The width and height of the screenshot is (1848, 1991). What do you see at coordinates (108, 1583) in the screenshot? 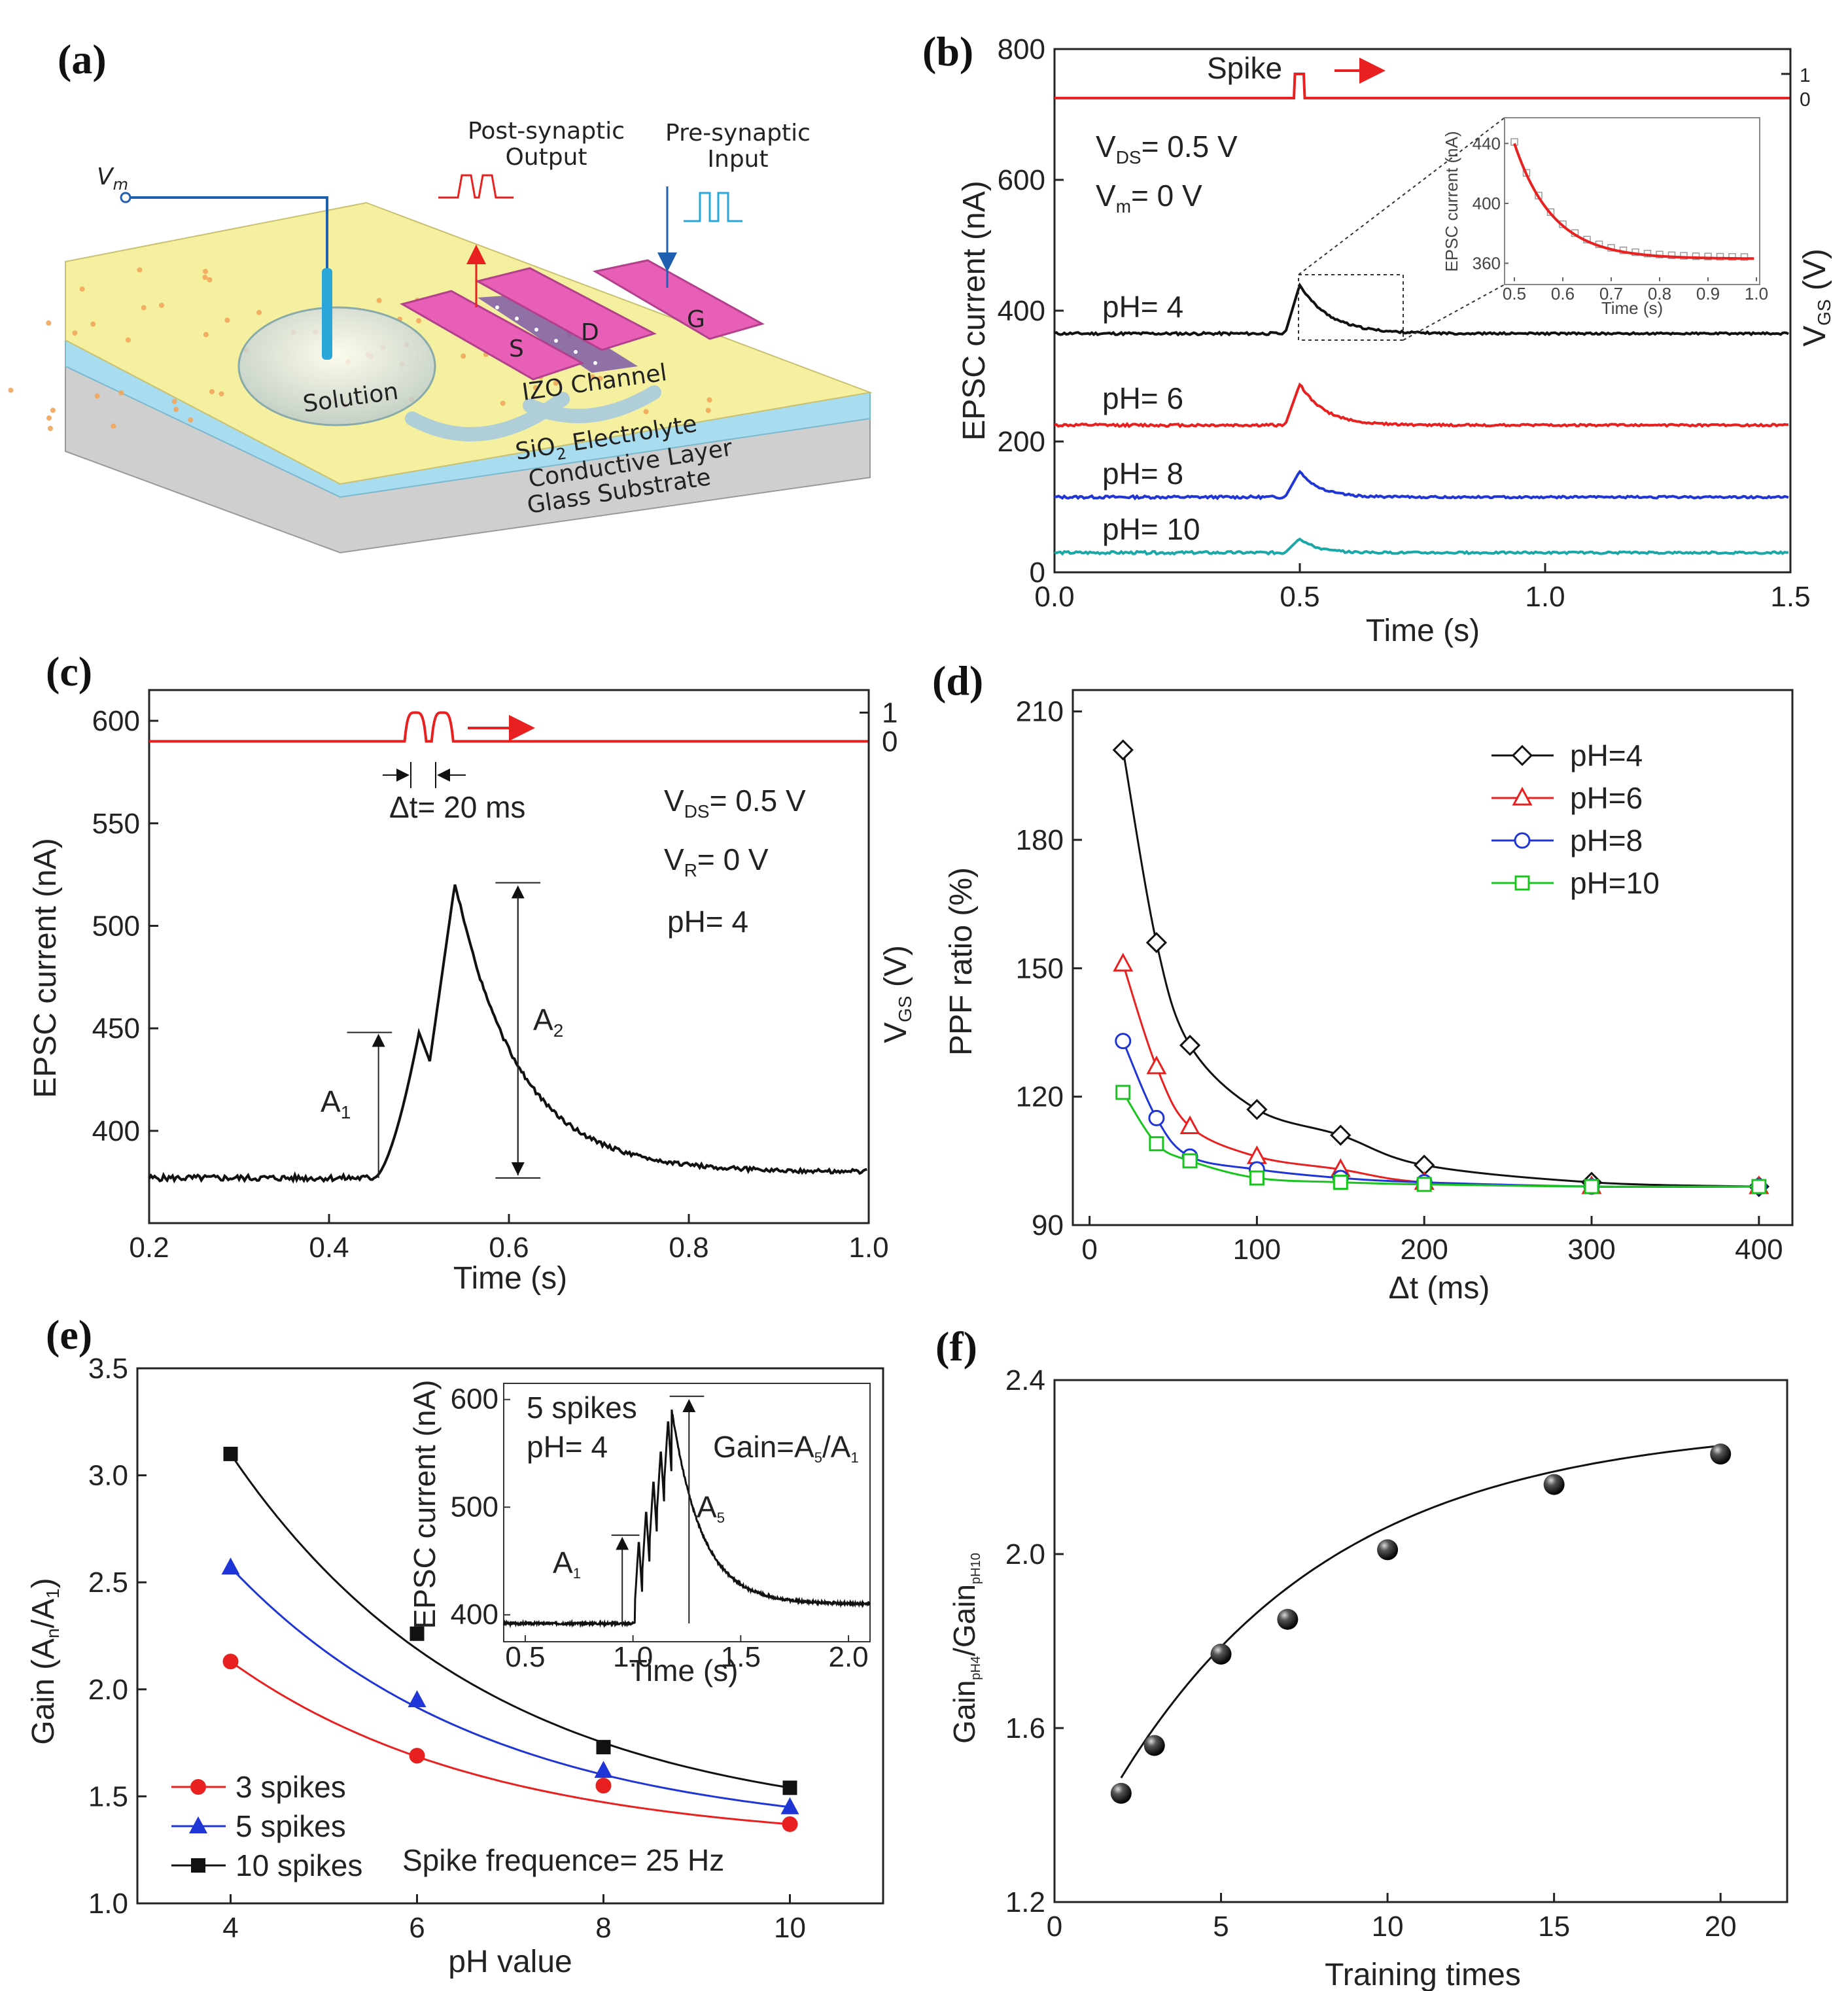
I see `undefined-label: 2.5` at bounding box center [108, 1583].